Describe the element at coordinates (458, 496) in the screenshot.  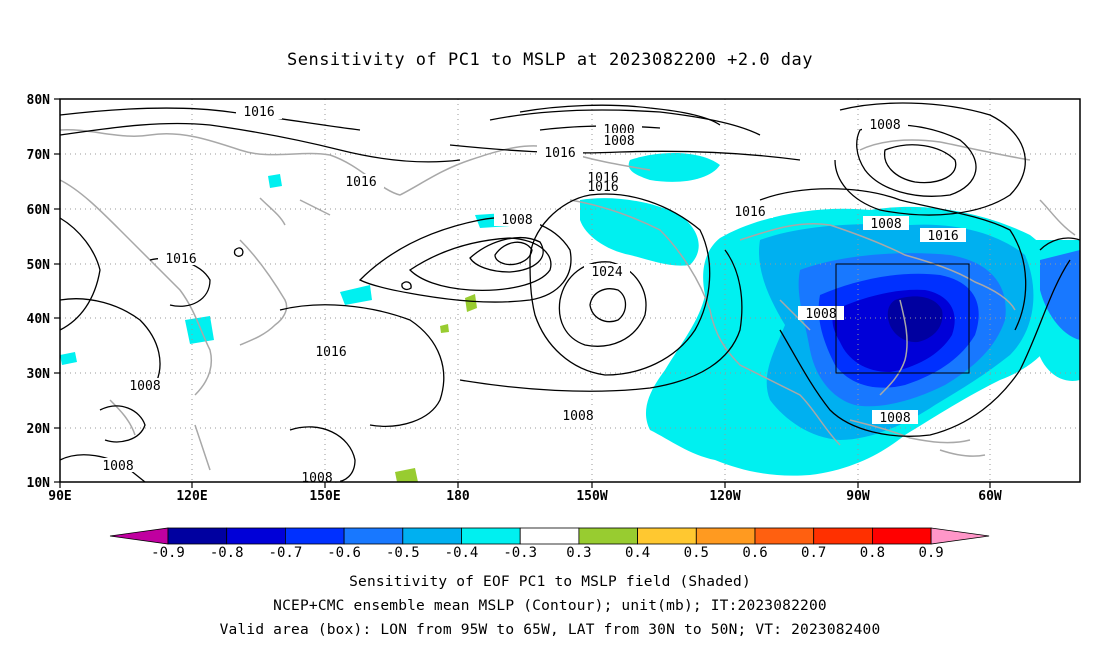
I see `lon-label: 180` at that location.